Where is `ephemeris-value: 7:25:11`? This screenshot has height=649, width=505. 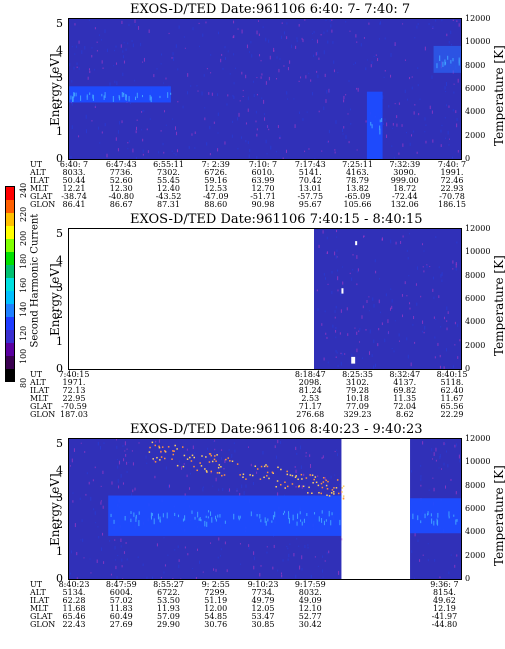 ephemeris-value: 7:25:11 is located at coordinates (357, 164).